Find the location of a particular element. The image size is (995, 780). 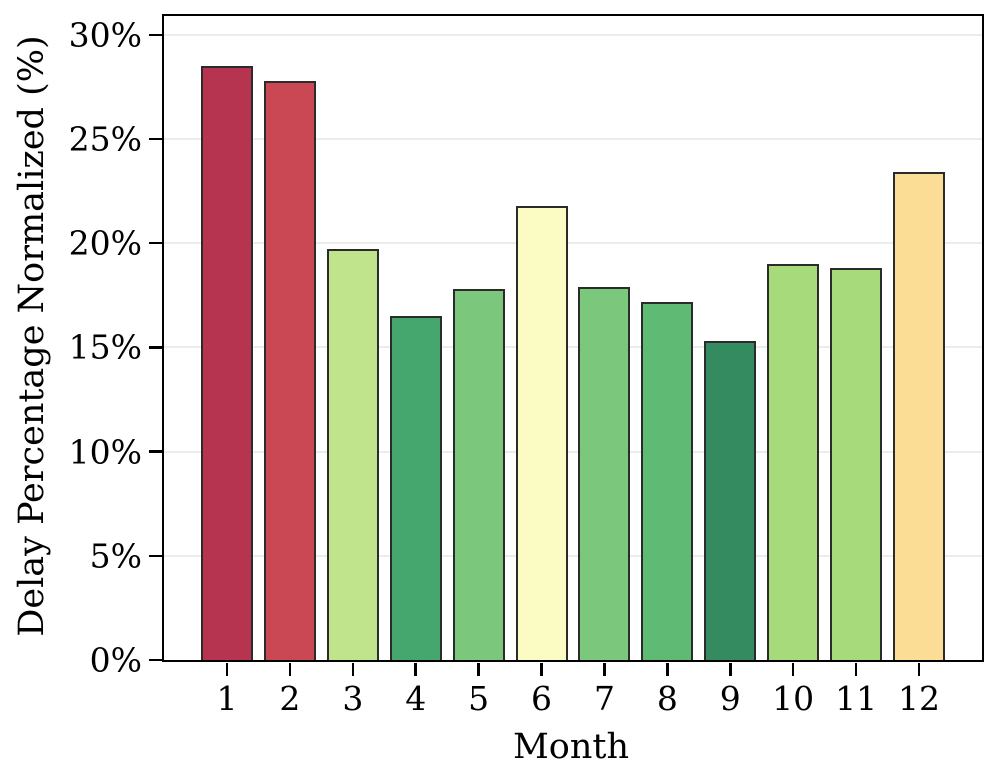

x-tick-label: 4 is located at coordinates (416, 698).